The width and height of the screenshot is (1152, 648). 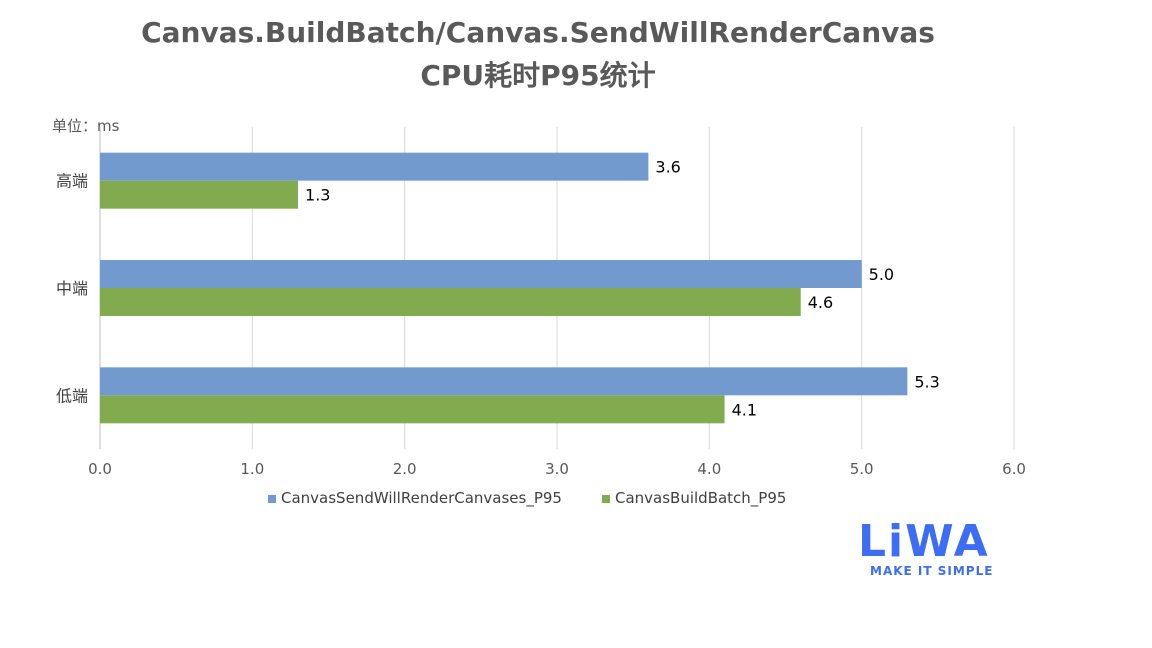 I want to click on x-tick-label: 6.0, so click(x=1014, y=469).